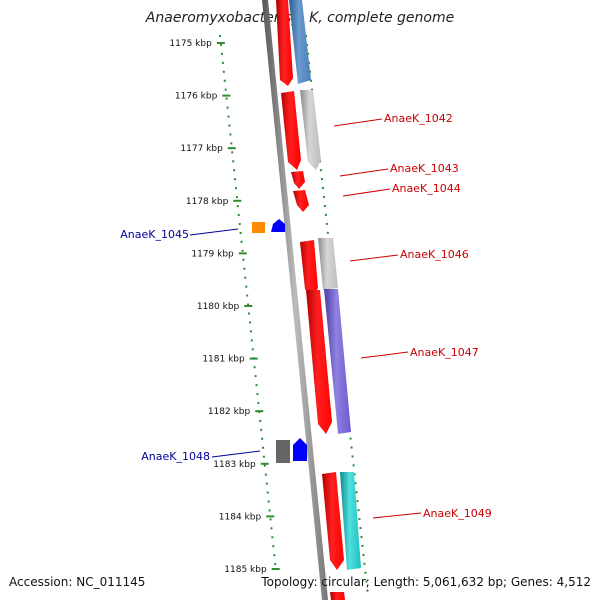  Describe the element at coordinates (457, 513) in the screenshot. I see `gene-label-anaek-1049: AnaeK_1049` at that location.